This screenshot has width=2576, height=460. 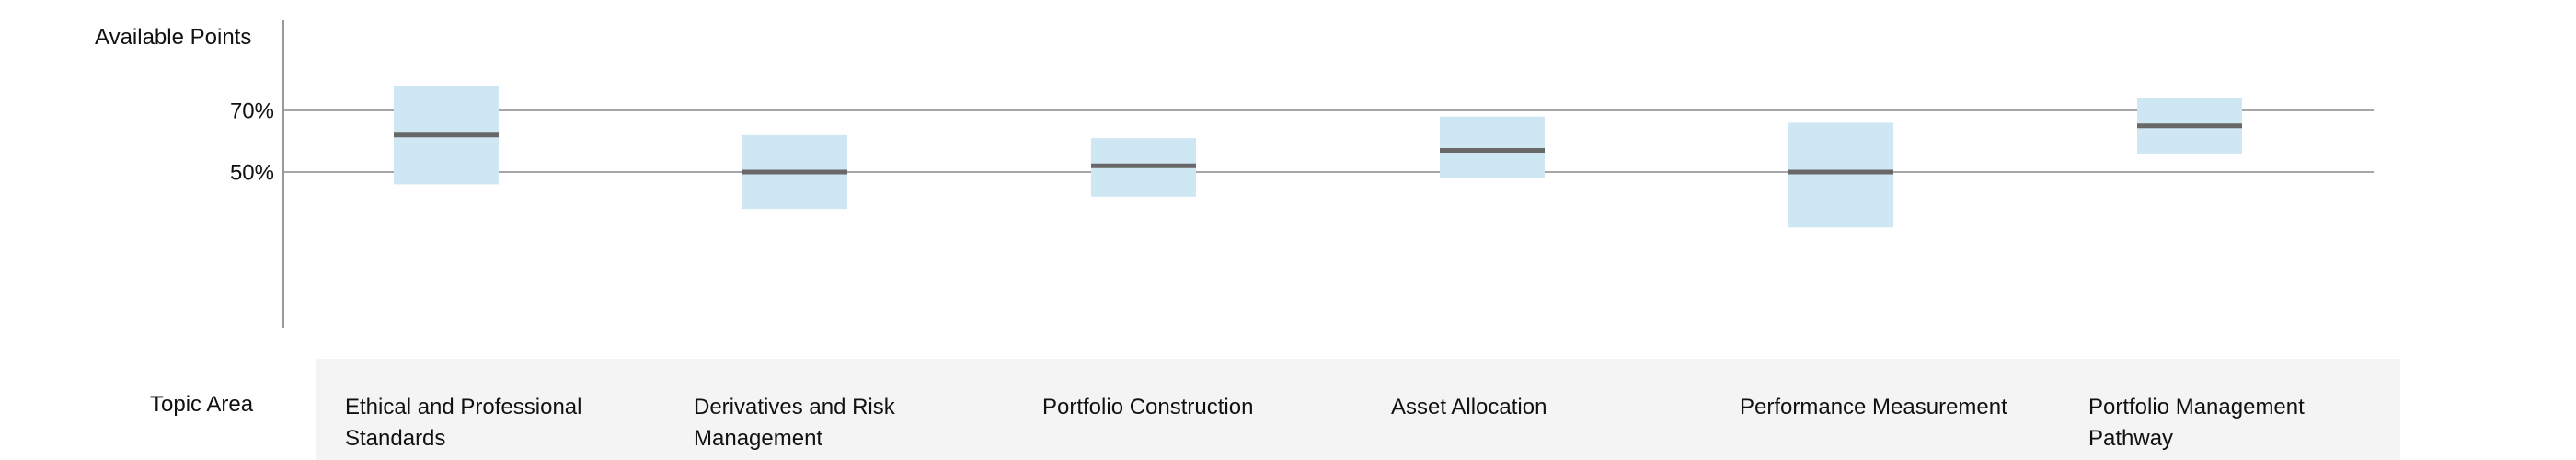 I want to click on x-axis-title: Topic Area, so click(x=202, y=404).